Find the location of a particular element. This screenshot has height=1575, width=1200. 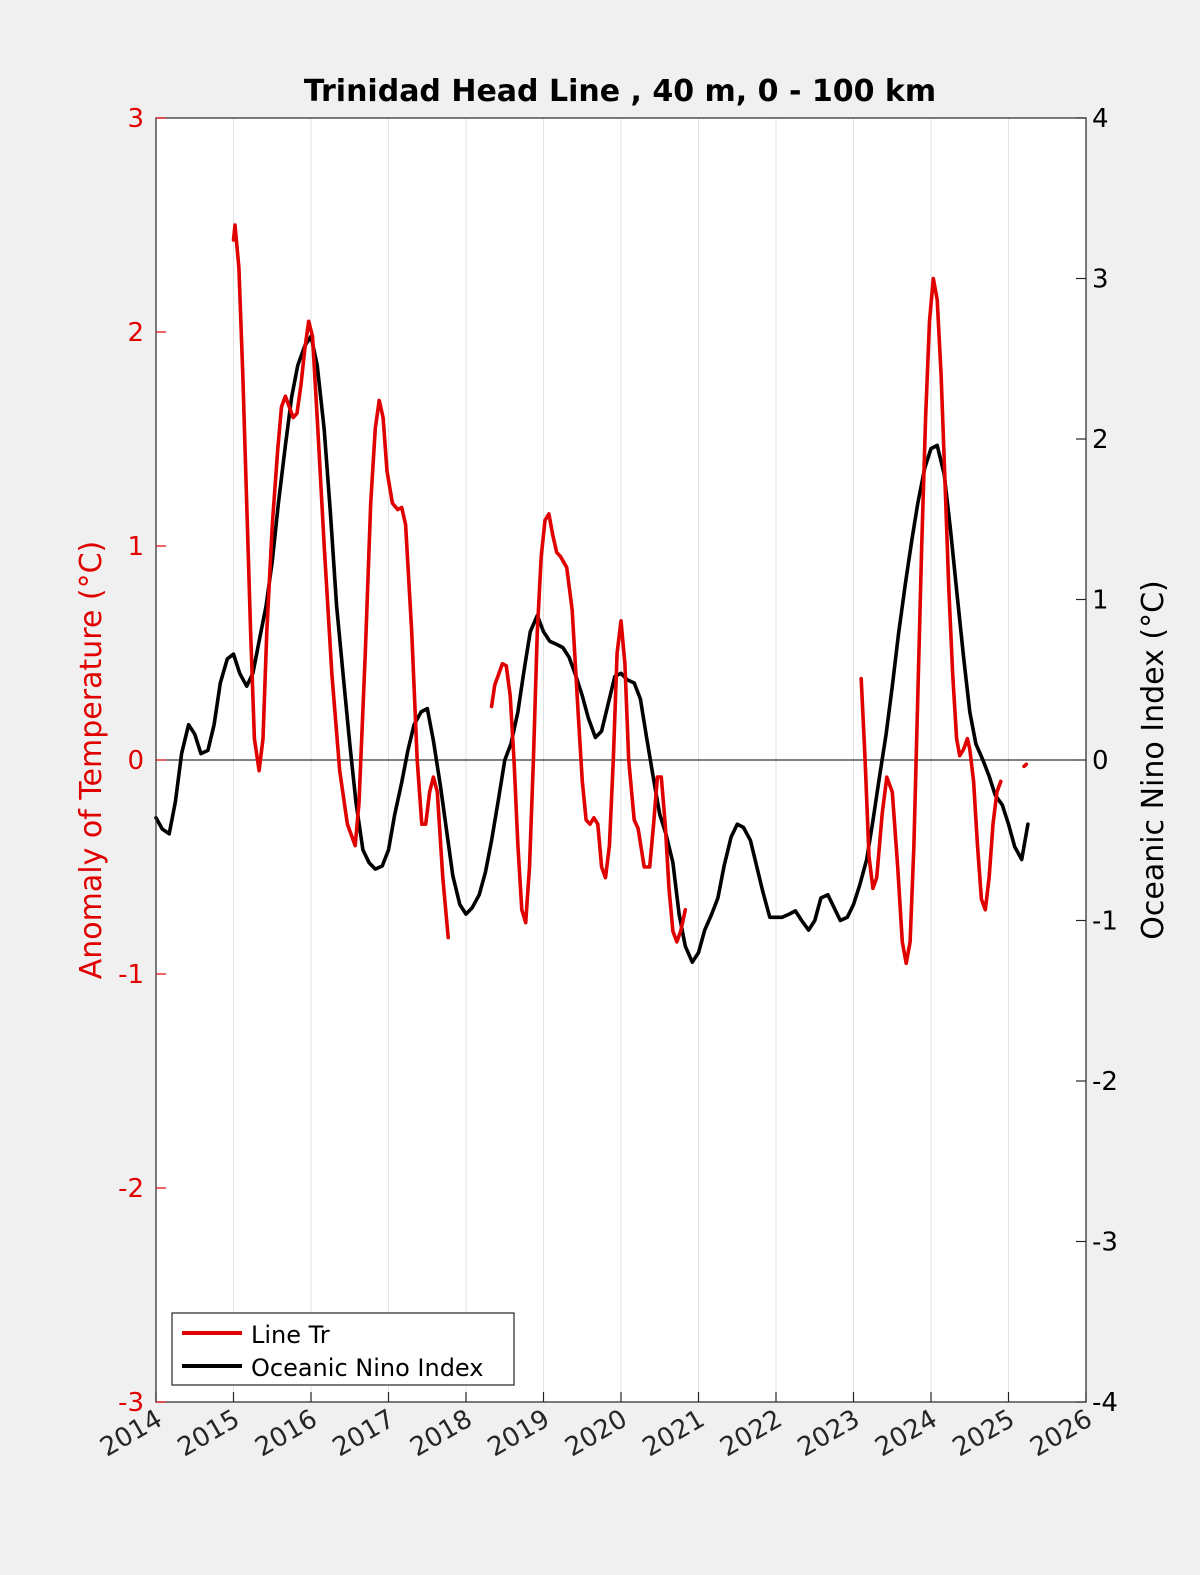

x-tick-label: 2016 is located at coordinates (286, 1433).